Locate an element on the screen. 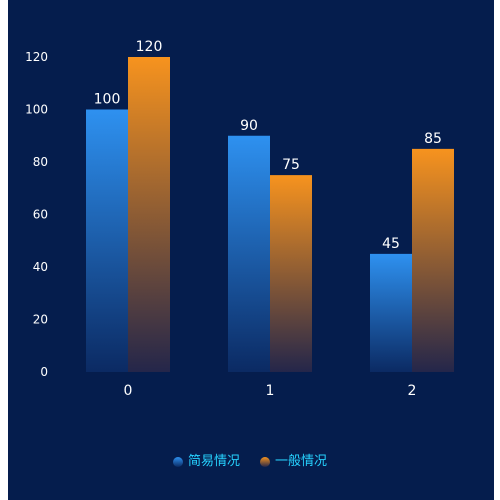 This screenshot has height=500, width=500. data-label-series-0-cat-1: 90 is located at coordinates (249, 126).